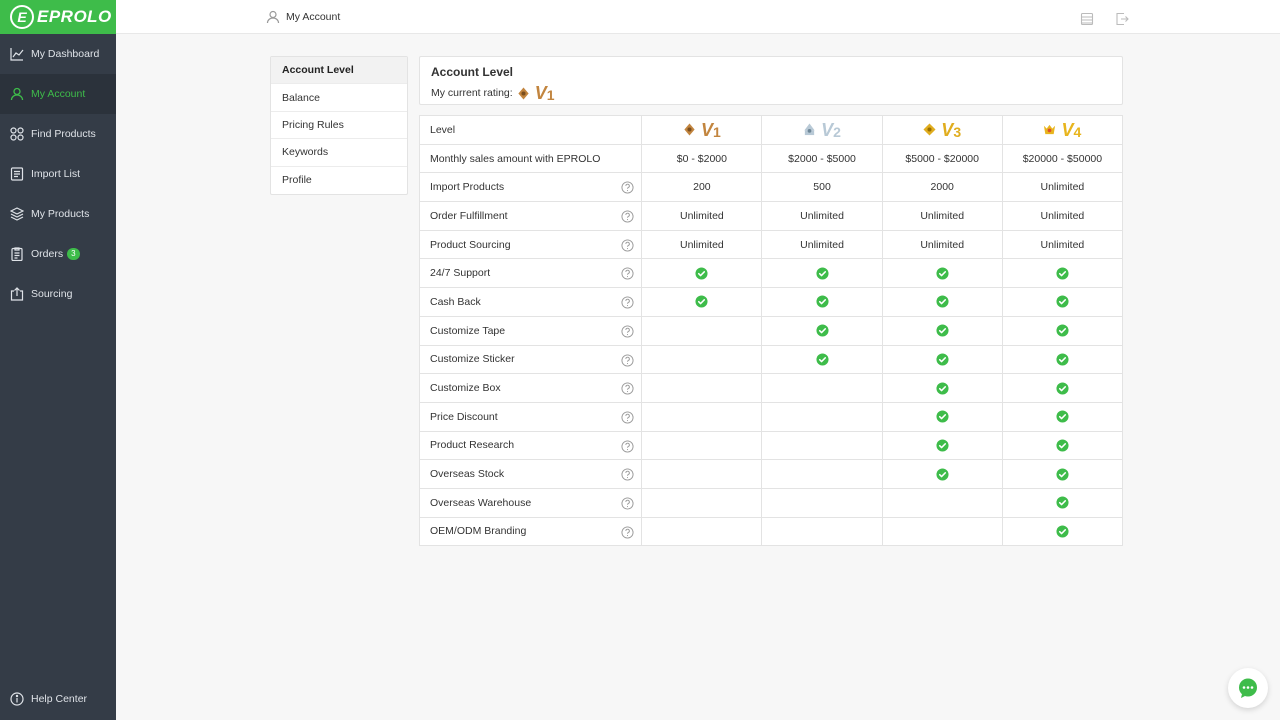 The height and width of the screenshot is (720, 1280). I want to click on table-row: Import Products 200 500 2000 Unlimited, so click(771, 187).